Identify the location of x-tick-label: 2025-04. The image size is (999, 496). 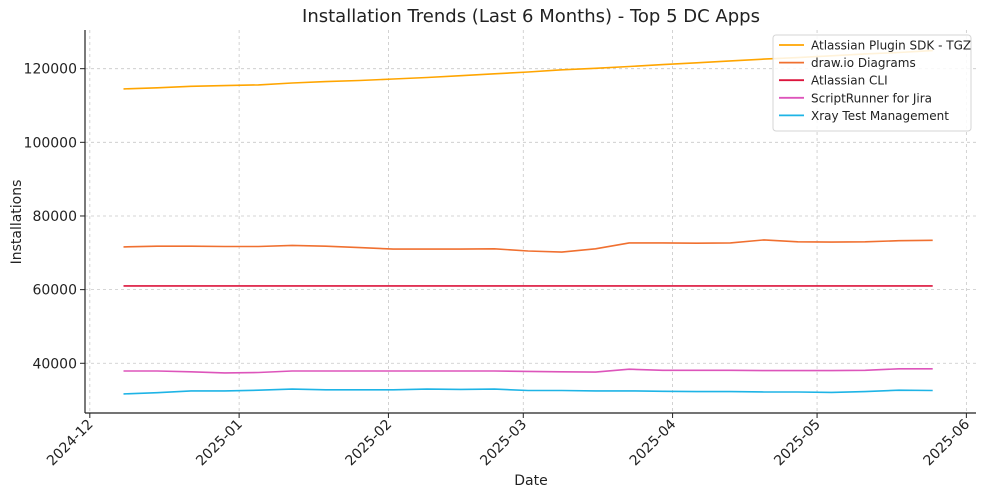
(653, 442).